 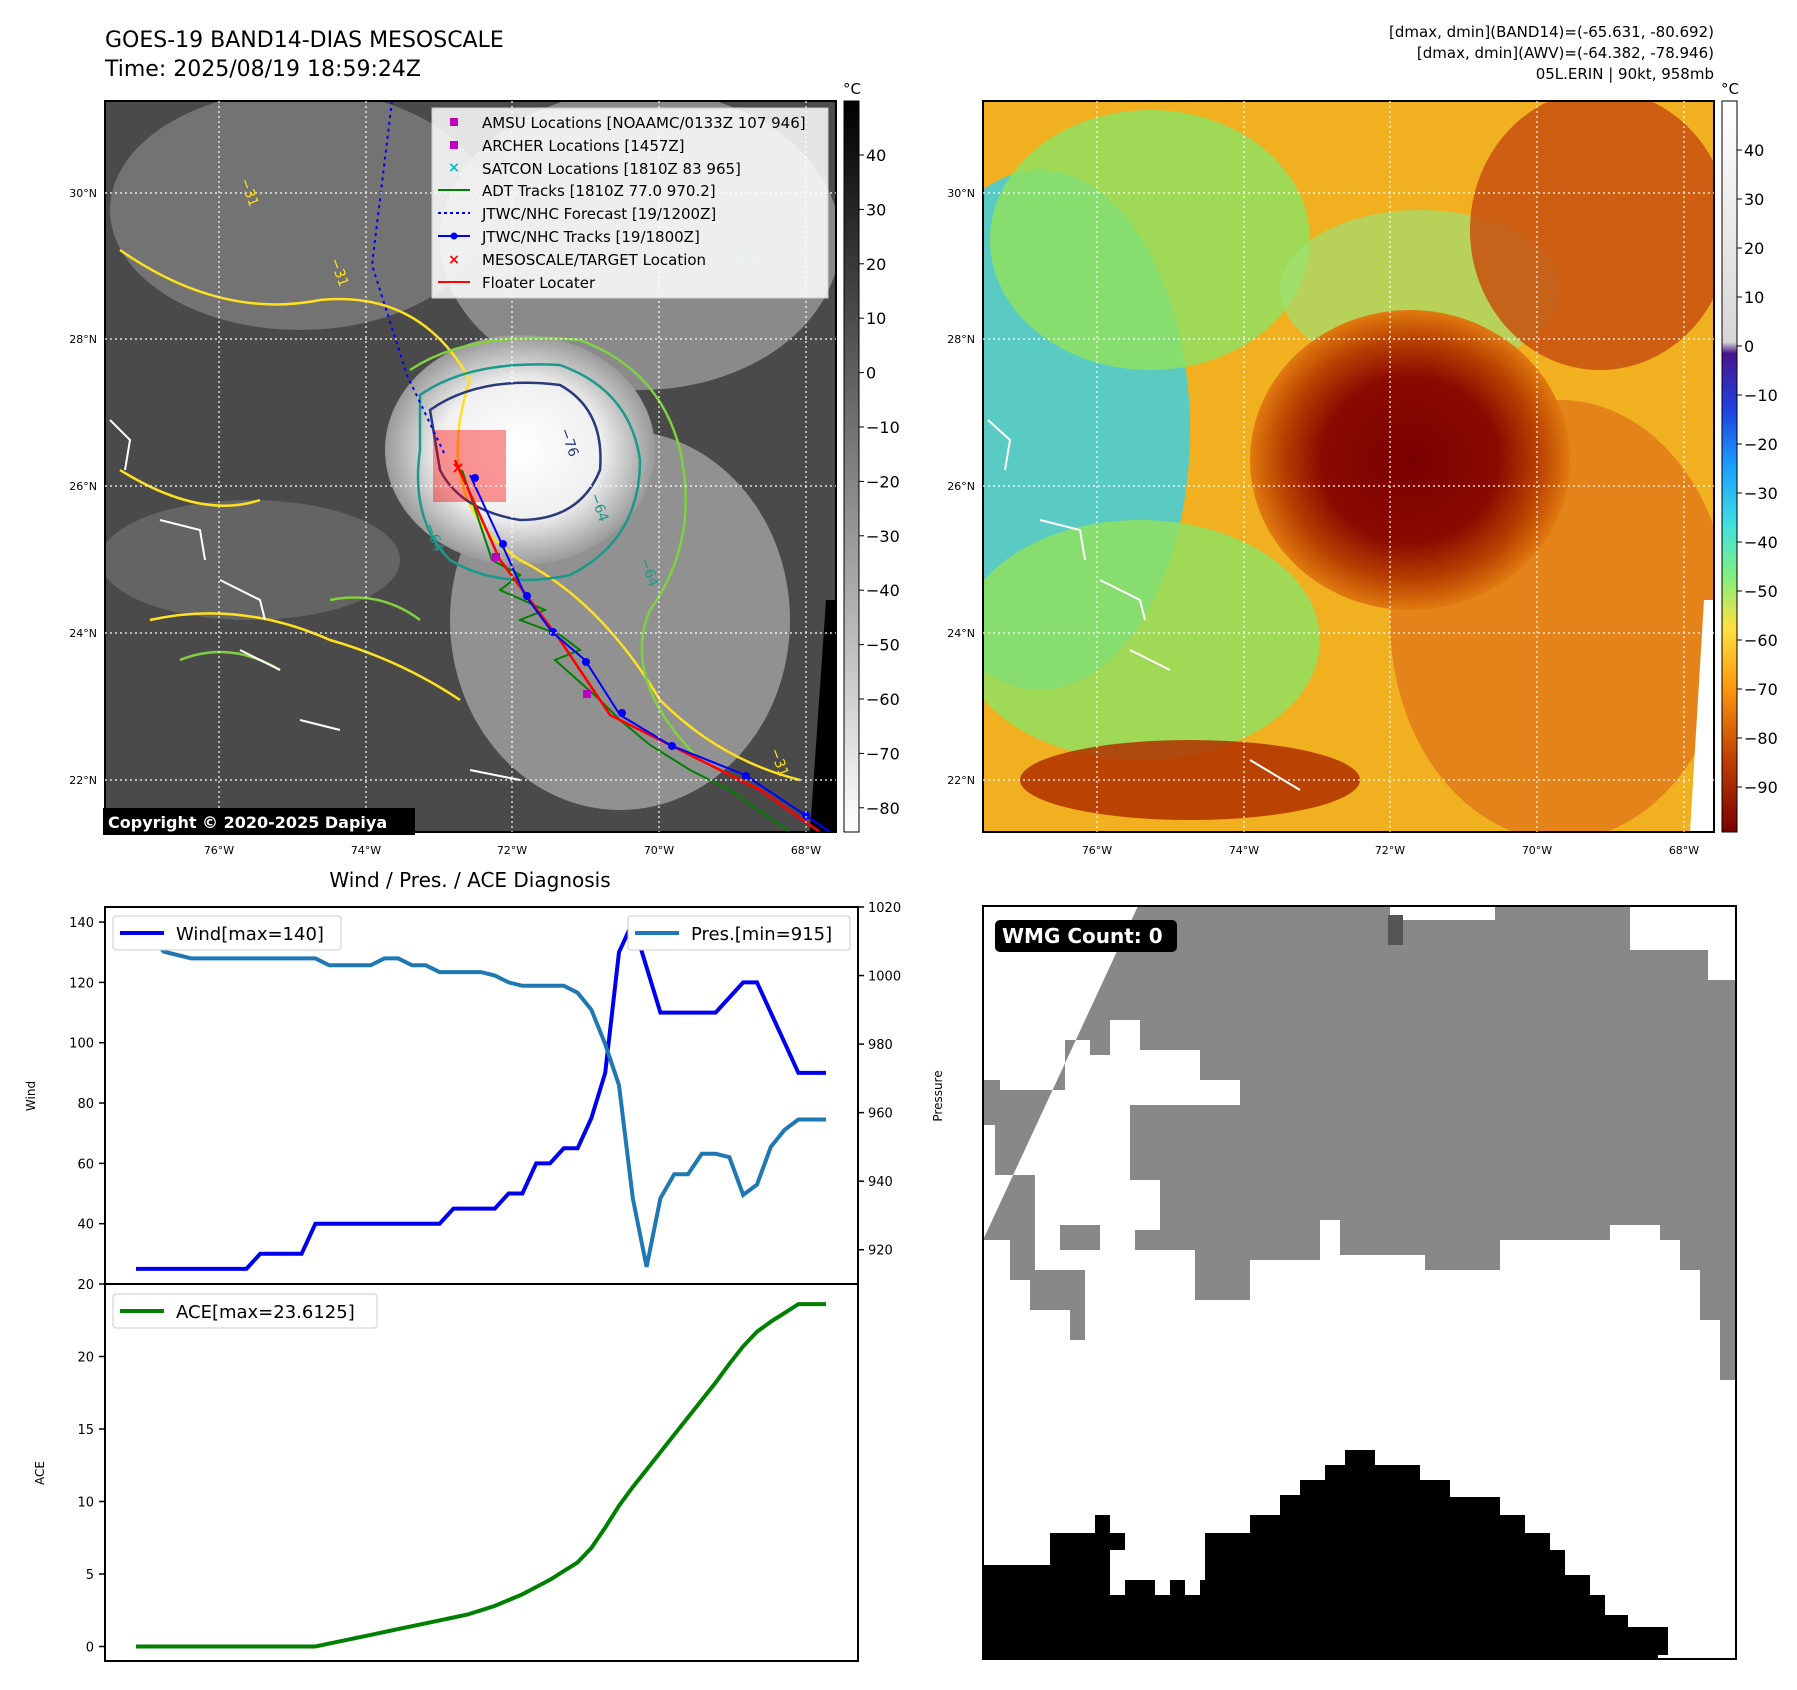 I want to click on ace-axis-label: ACE, so click(x=40, y=1473).